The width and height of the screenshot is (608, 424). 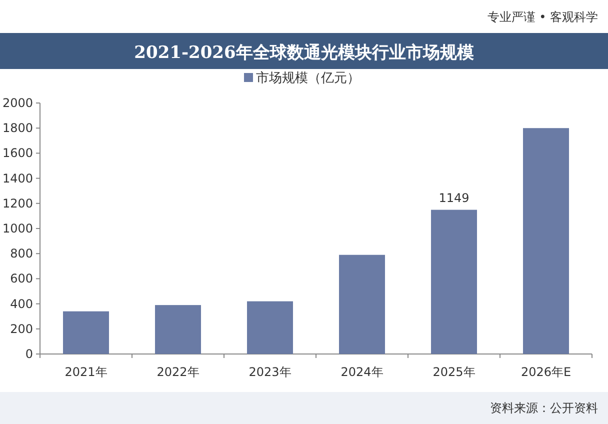 What do you see at coordinates (21, 329) in the screenshot?
I see `y-tick-label: 200` at bounding box center [21, 329].